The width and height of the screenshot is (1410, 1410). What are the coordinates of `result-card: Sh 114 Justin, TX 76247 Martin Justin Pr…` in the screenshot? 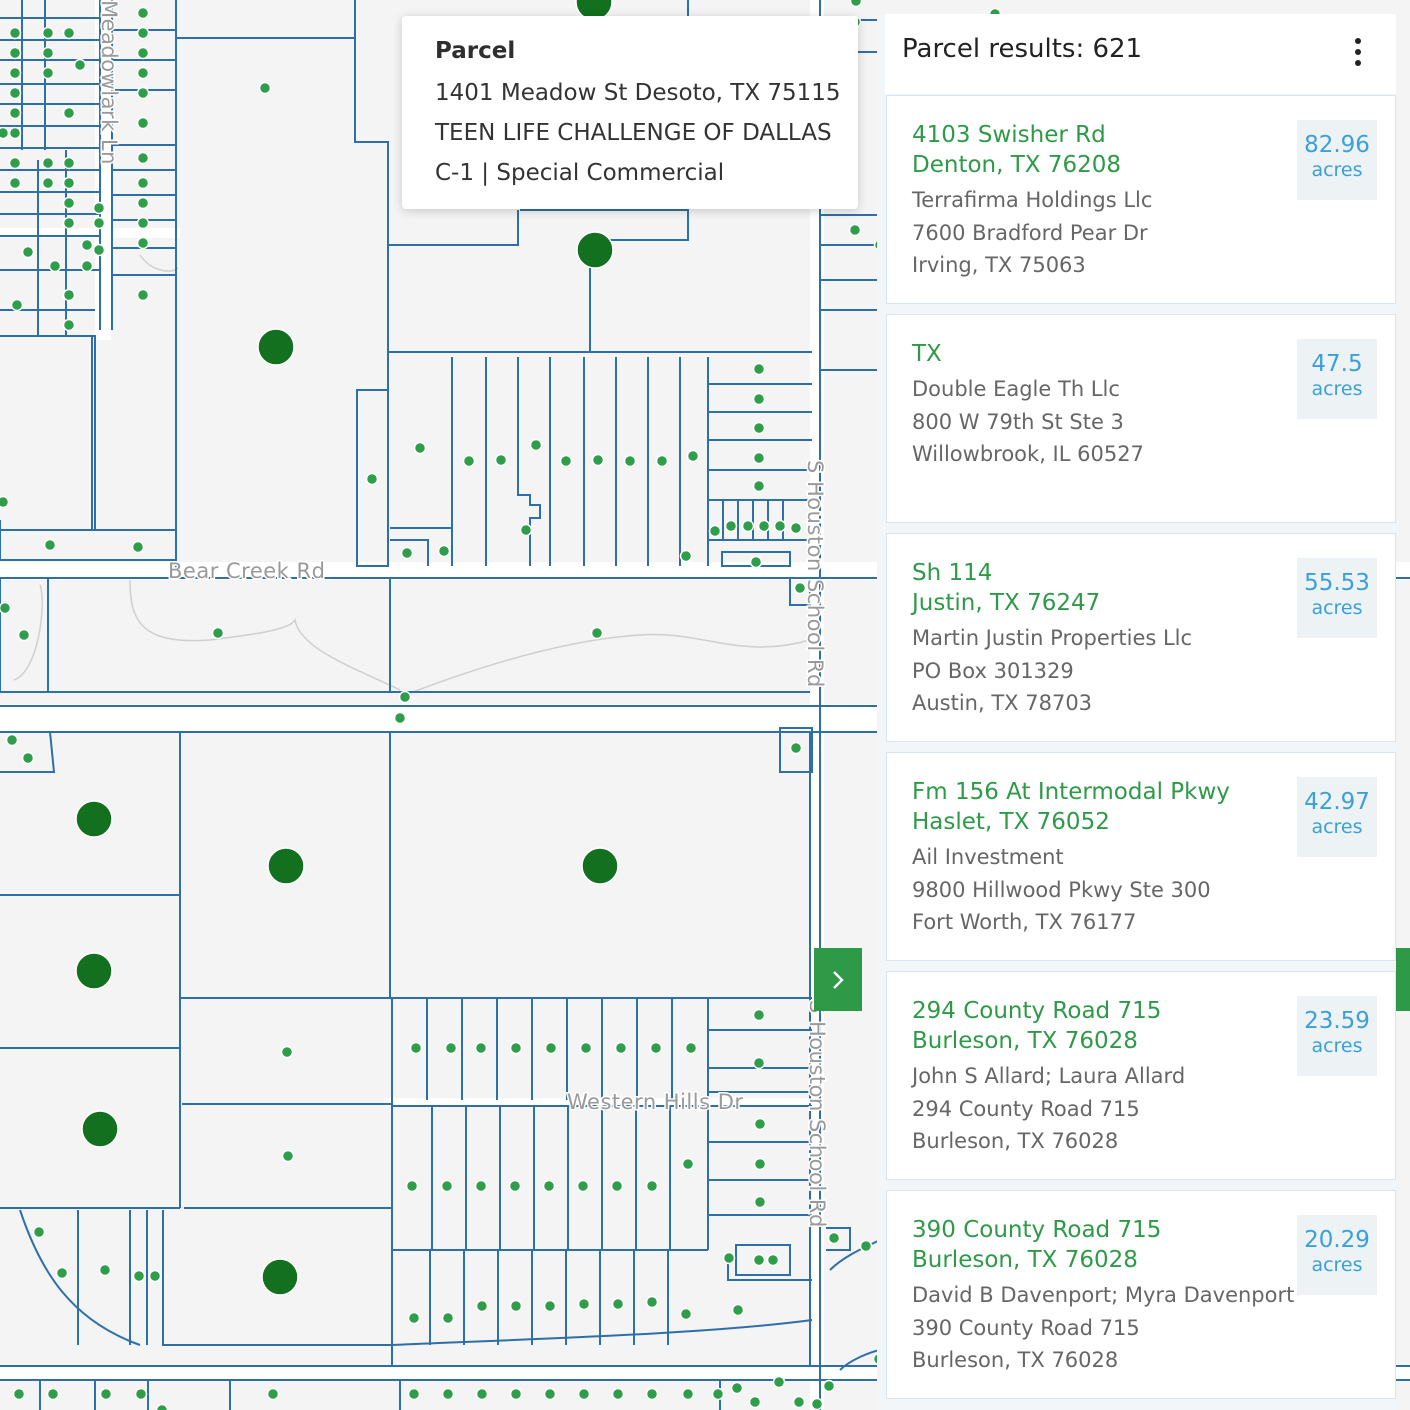 It's located at (1141, 637).